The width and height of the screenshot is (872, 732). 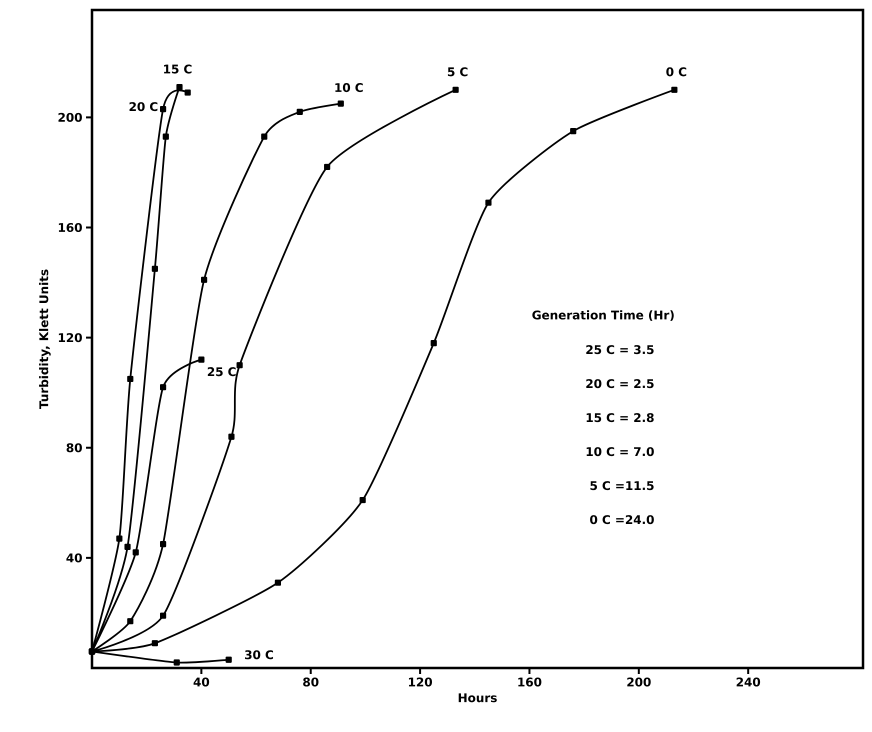 I want to click on annotation: Generation Time (Hr), so click(x=603, y=315).